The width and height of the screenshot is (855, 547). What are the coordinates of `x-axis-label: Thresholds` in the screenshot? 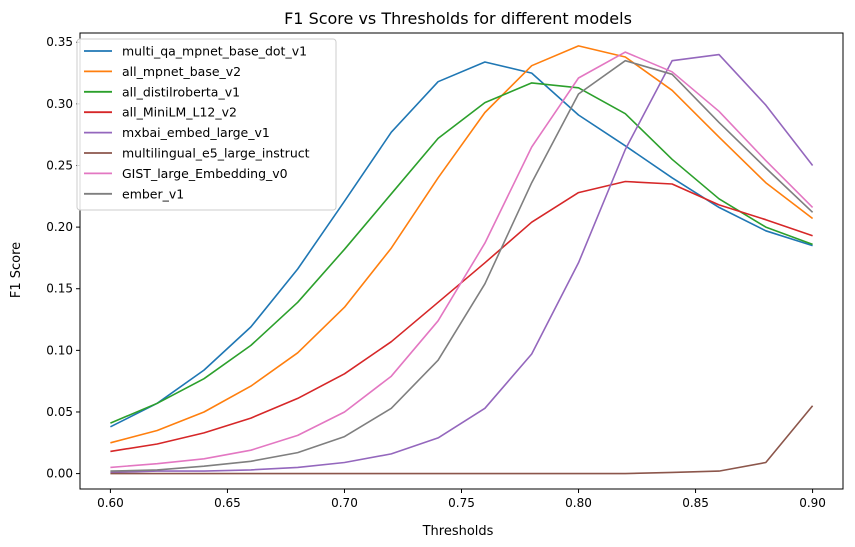 It's located at (458, 531).